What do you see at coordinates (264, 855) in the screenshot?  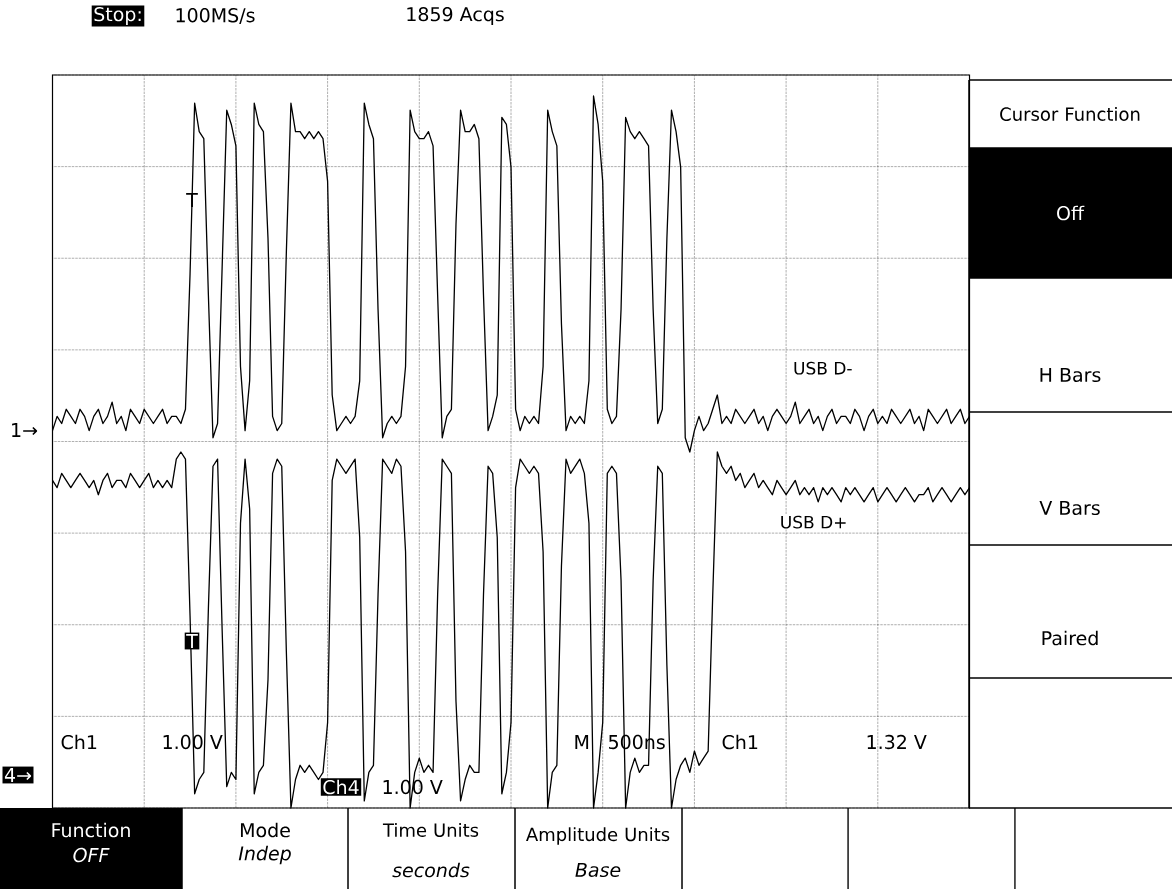 I see `text: Indep` at bounding box center [264, 855].